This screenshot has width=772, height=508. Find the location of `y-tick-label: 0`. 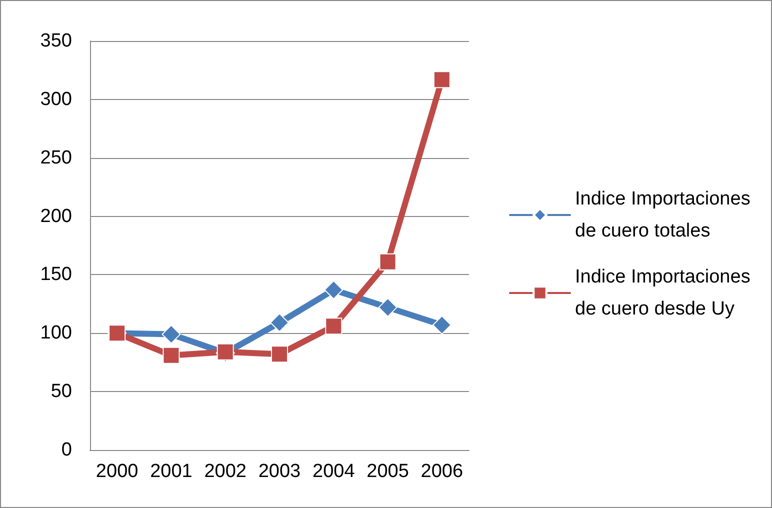

y-tick-label: 0 is located at coordinates (66, 450).